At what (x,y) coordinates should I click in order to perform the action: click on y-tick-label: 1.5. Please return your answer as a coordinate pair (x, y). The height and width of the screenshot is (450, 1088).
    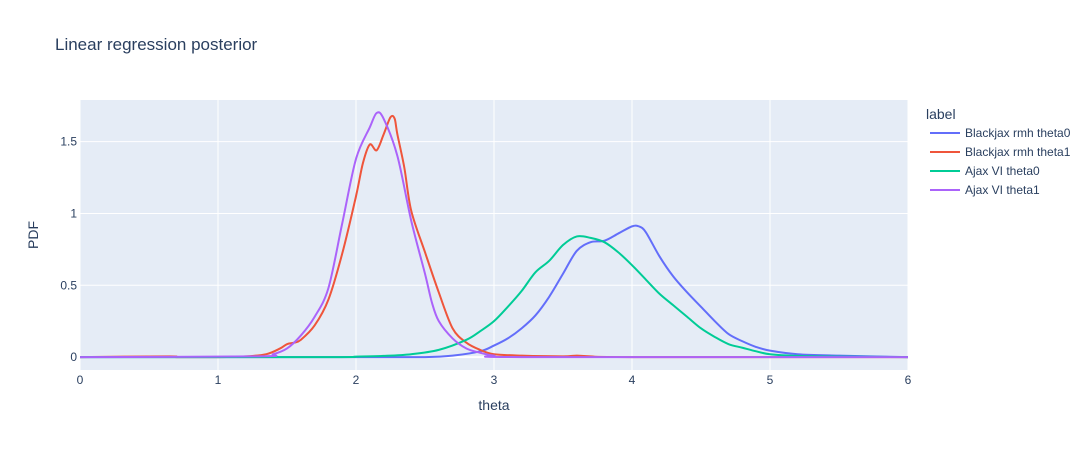
    Looking at the image, I should click on (68, 142).